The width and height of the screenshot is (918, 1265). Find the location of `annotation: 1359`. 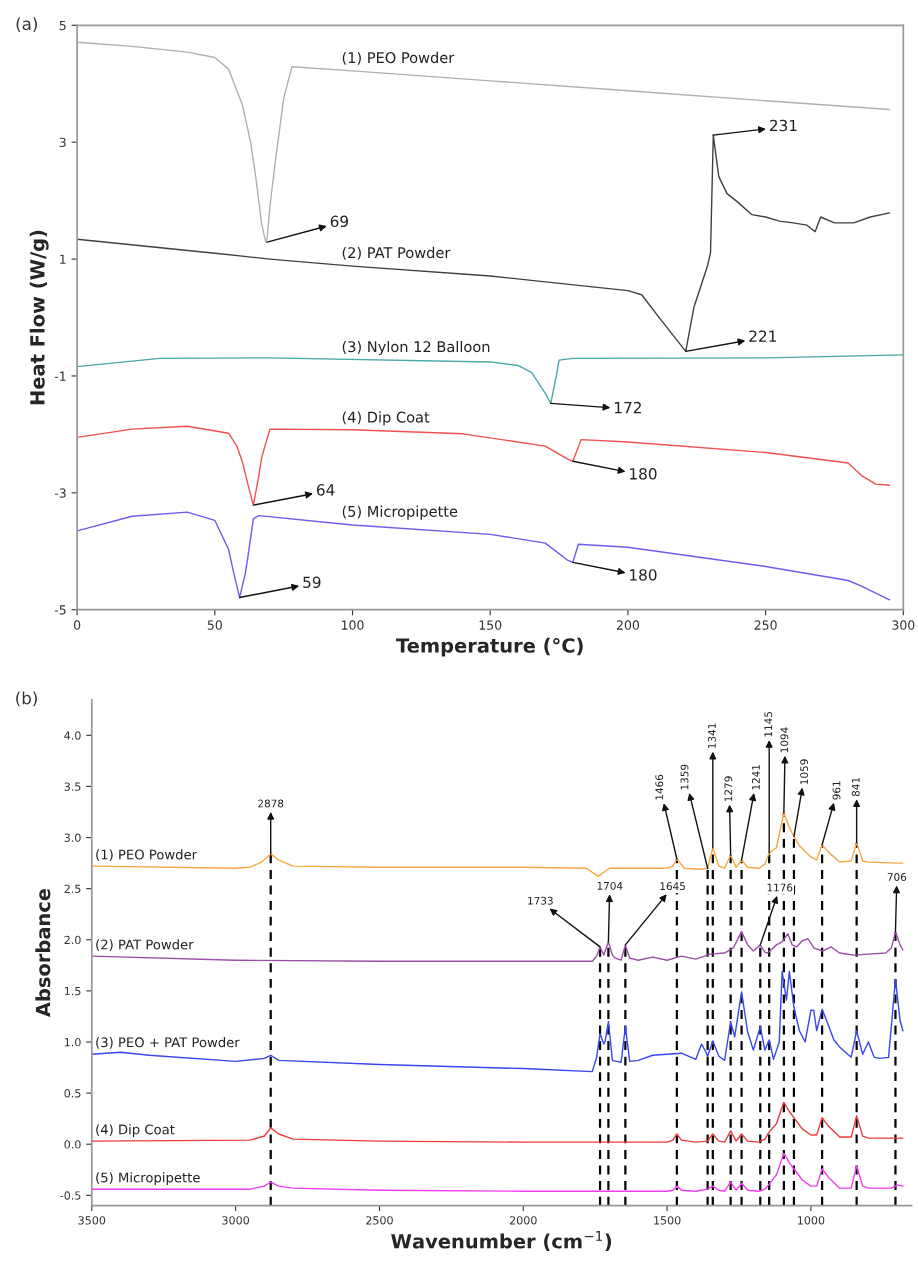

annotation: 1359 is located at coordinates (684, 777).